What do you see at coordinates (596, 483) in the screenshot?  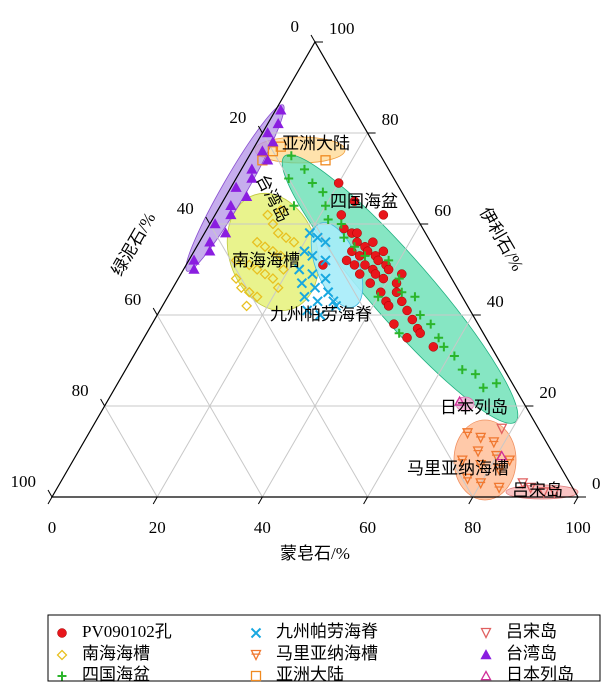 I see `right-tick-label: 0` at bounding box center [596, 483].